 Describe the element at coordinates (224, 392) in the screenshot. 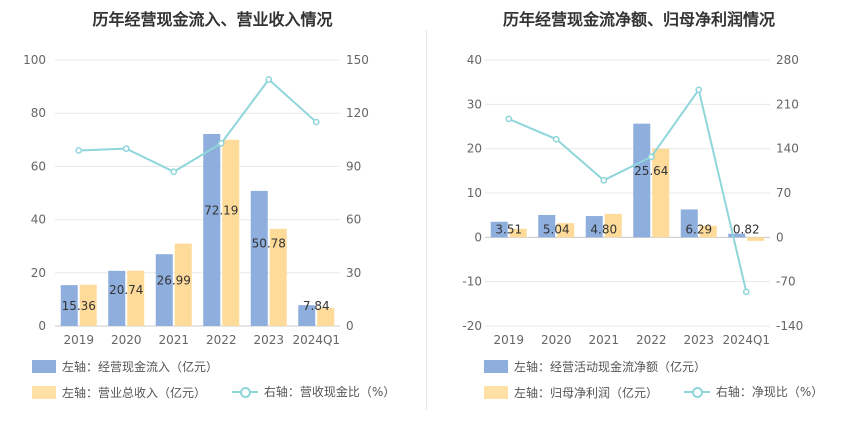

I see `legend-row-2: 左轴：营业总收入（亿元） 右轴：营收现金比（%）` at that location.